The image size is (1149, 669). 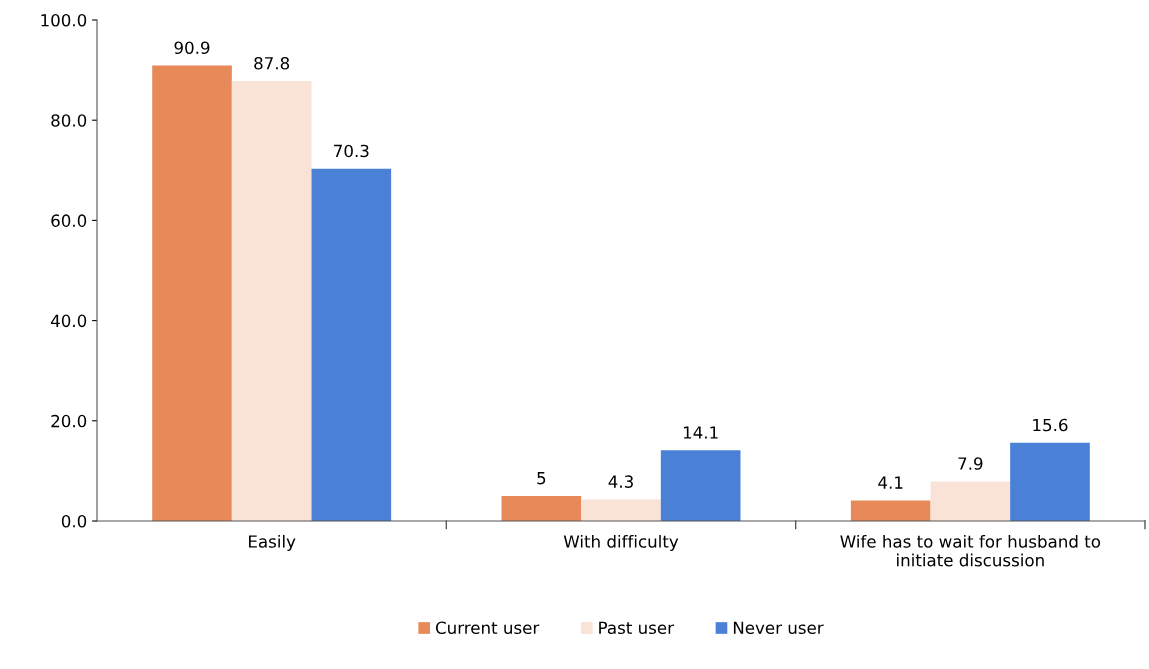 I want to click on data-label: 15.6, so click(x=1050, y=425).